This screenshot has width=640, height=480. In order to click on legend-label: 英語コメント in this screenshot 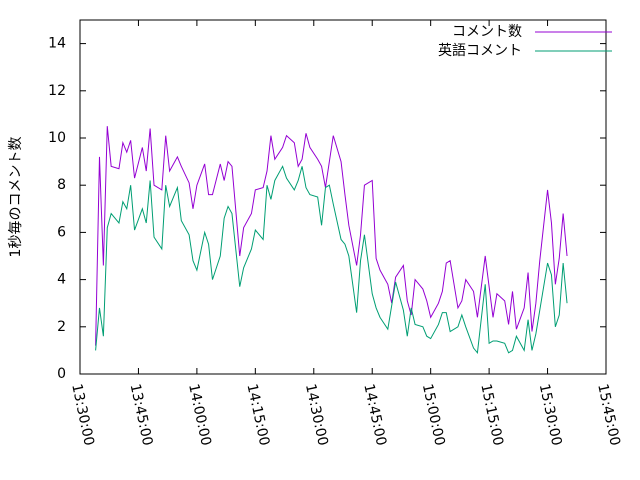, I will do `click(480, 50)`.